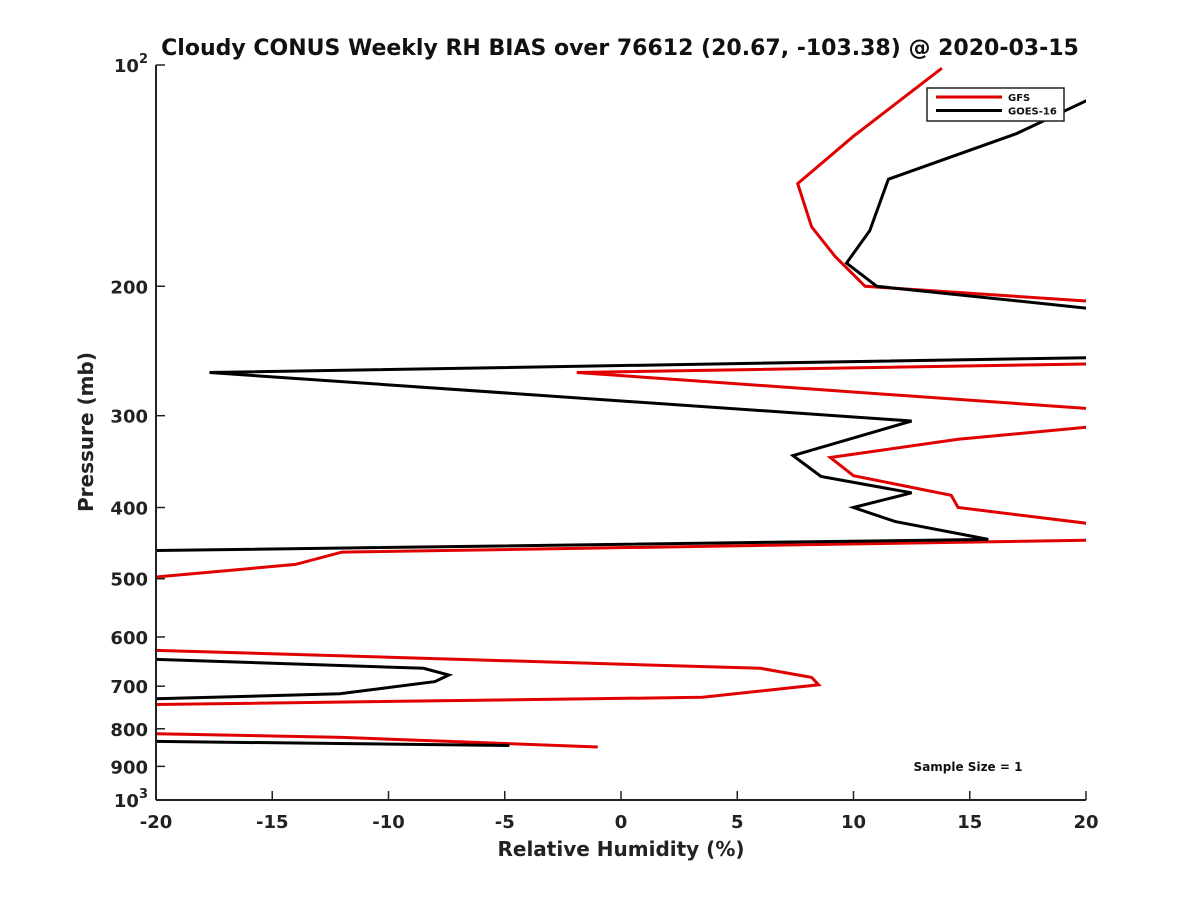  I want to click on x-tick-label: 20, so click(1085, 822).